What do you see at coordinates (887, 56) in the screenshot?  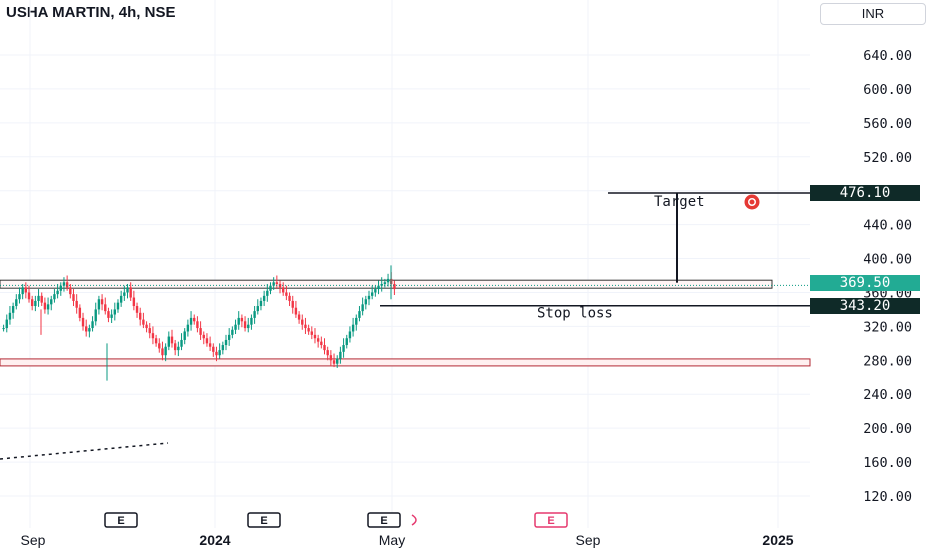 I see `y-tick-label: 640.00` at bounding box center [887, 56].